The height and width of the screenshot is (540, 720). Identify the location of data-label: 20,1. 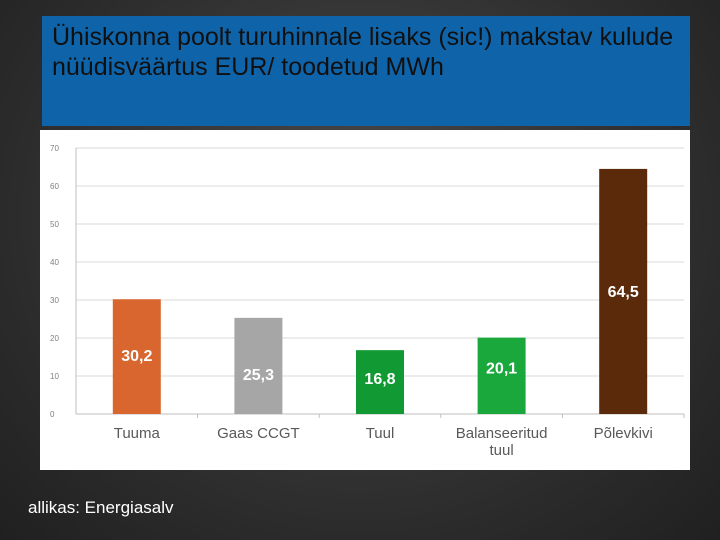
(501, 369).